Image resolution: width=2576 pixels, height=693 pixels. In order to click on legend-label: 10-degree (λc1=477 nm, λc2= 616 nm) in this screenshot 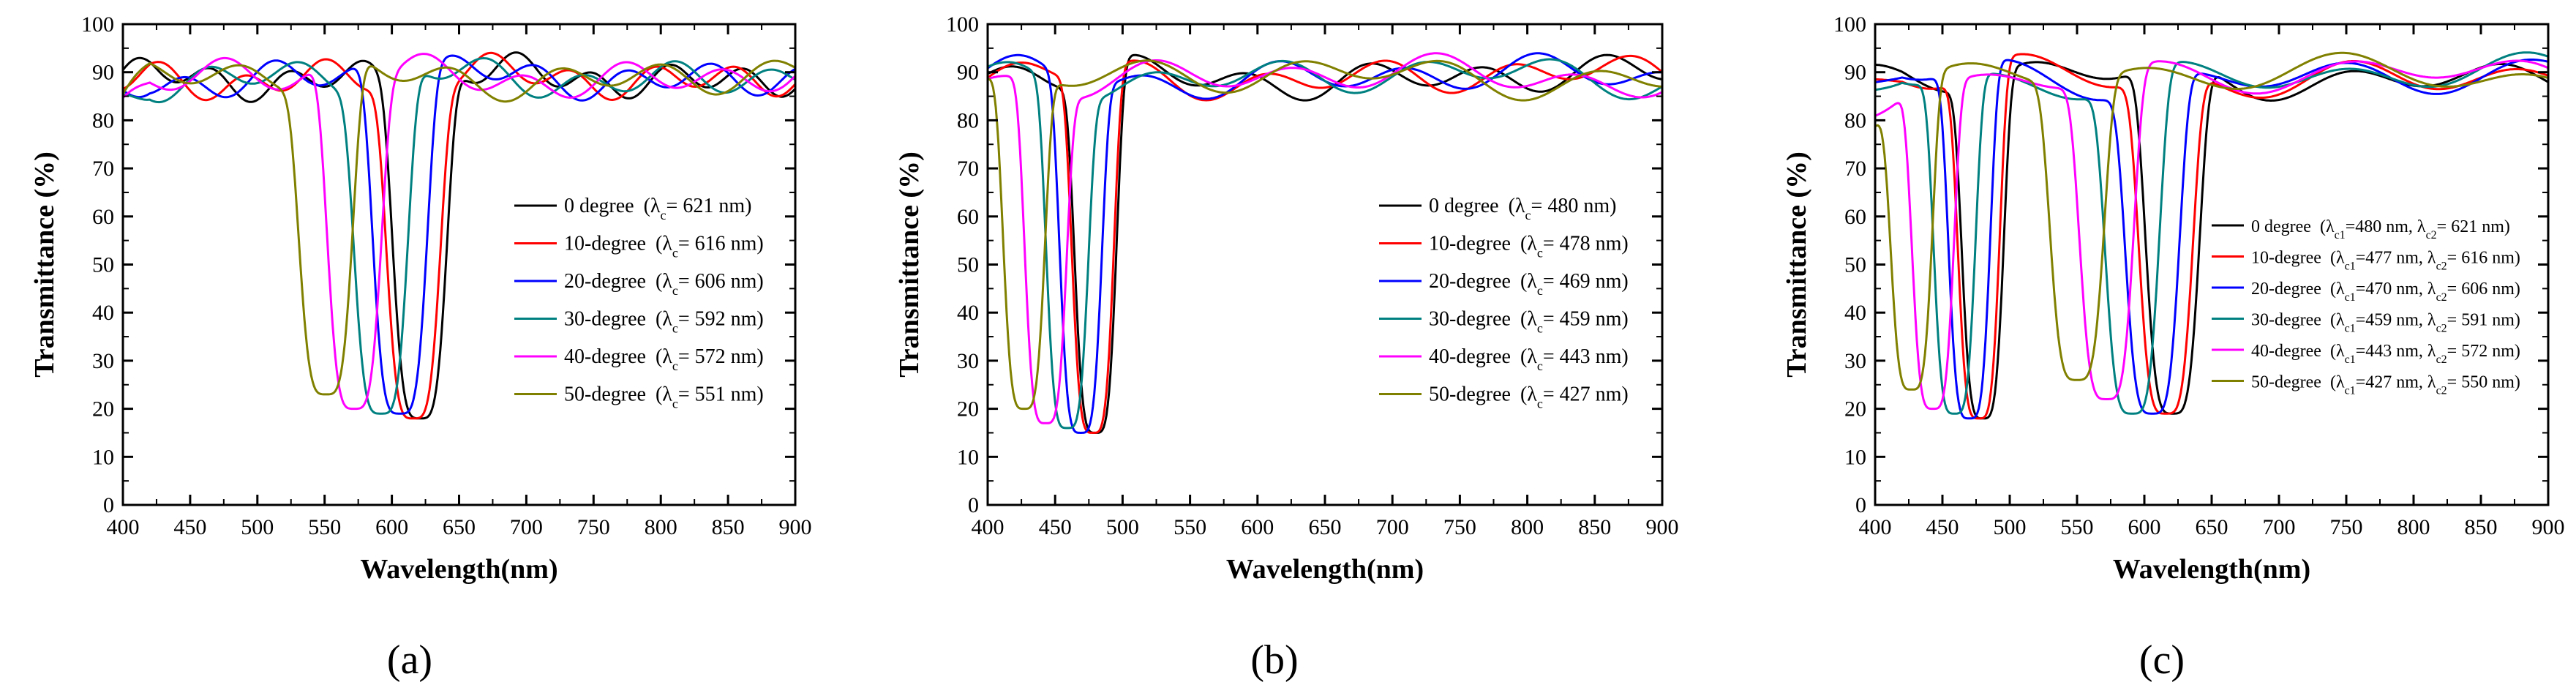, I will do `click(2385, 261)`.